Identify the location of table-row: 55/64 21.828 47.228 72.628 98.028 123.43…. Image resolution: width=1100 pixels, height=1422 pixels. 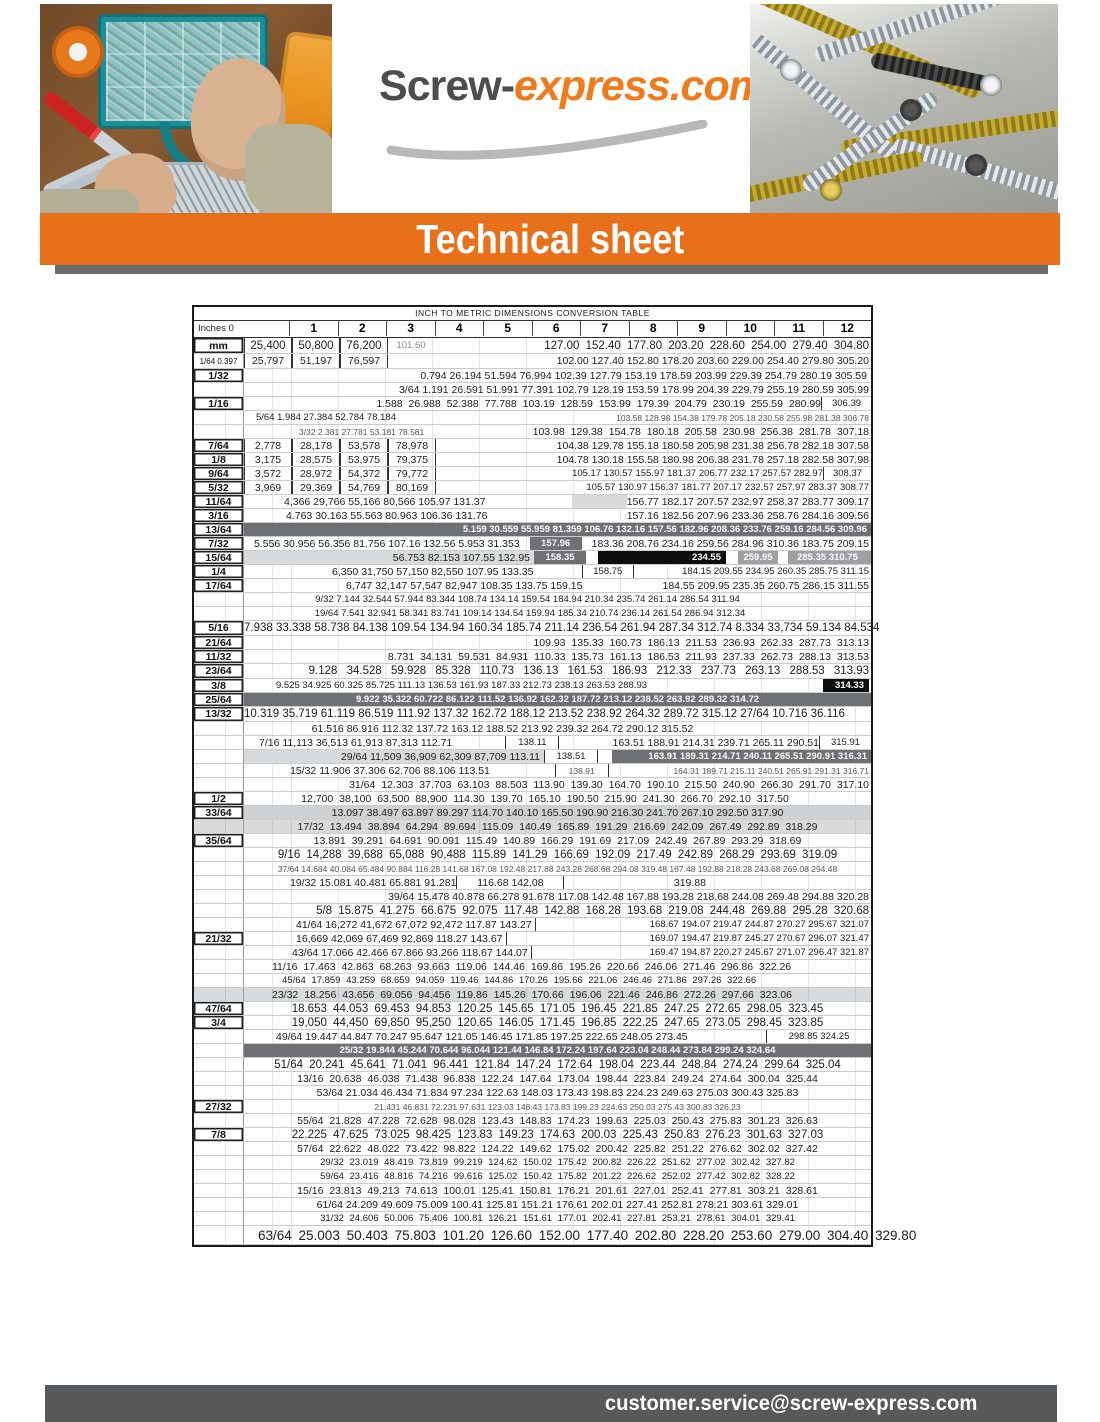
(532, 1121).